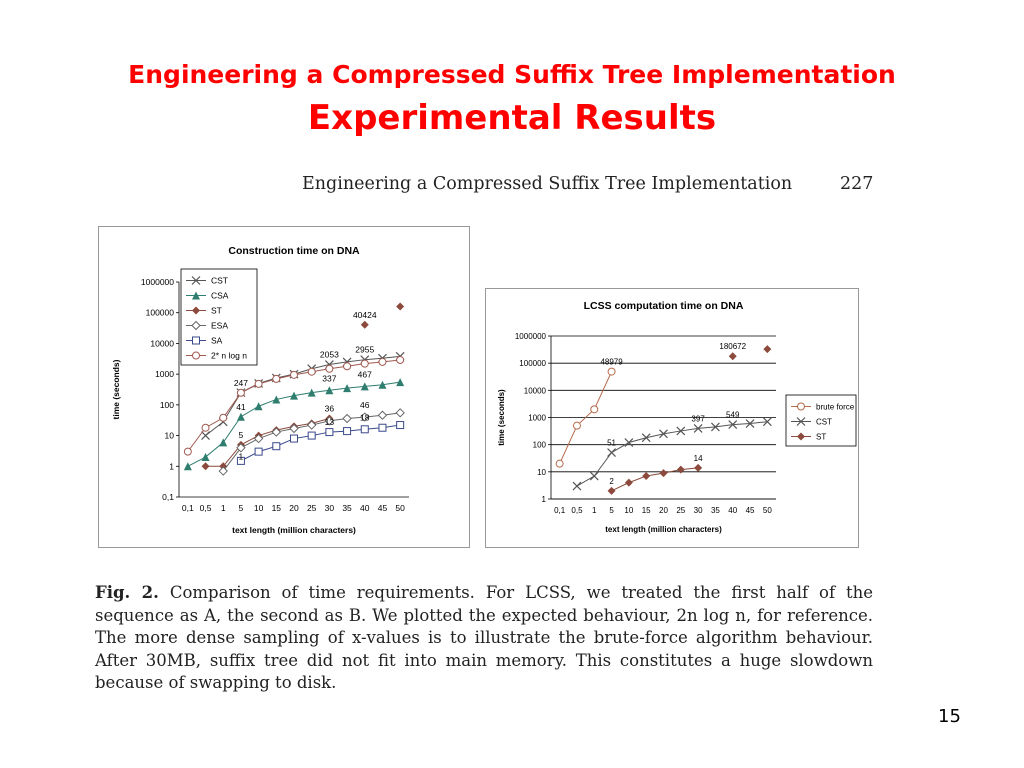 The image size is (1024, 768). What do you see at coordinates (241, 508) in the screenshot?
I see `x-tick-label: 5` at bounding box center [241, 508].